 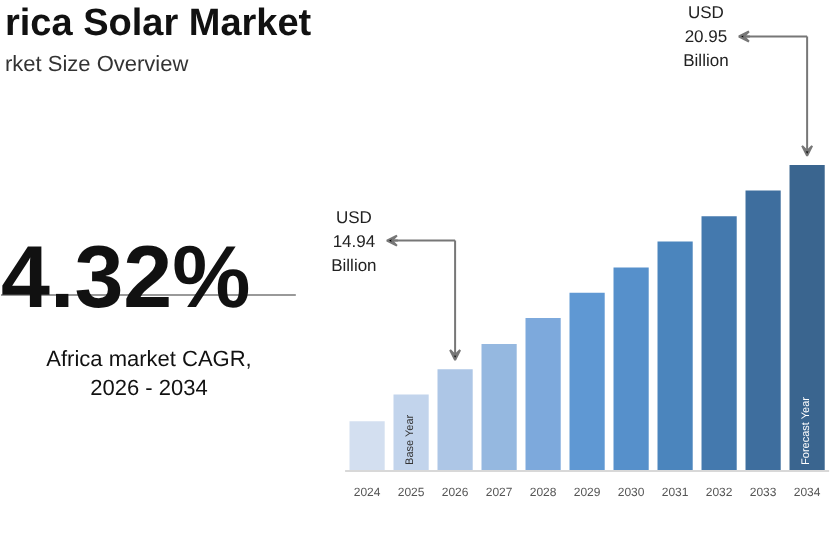 What do you see at coordinates (149, 374) in the screenshot?
I see `text: Africa market CAGR, 2026 - 2034` at bounding box center [149, 374].